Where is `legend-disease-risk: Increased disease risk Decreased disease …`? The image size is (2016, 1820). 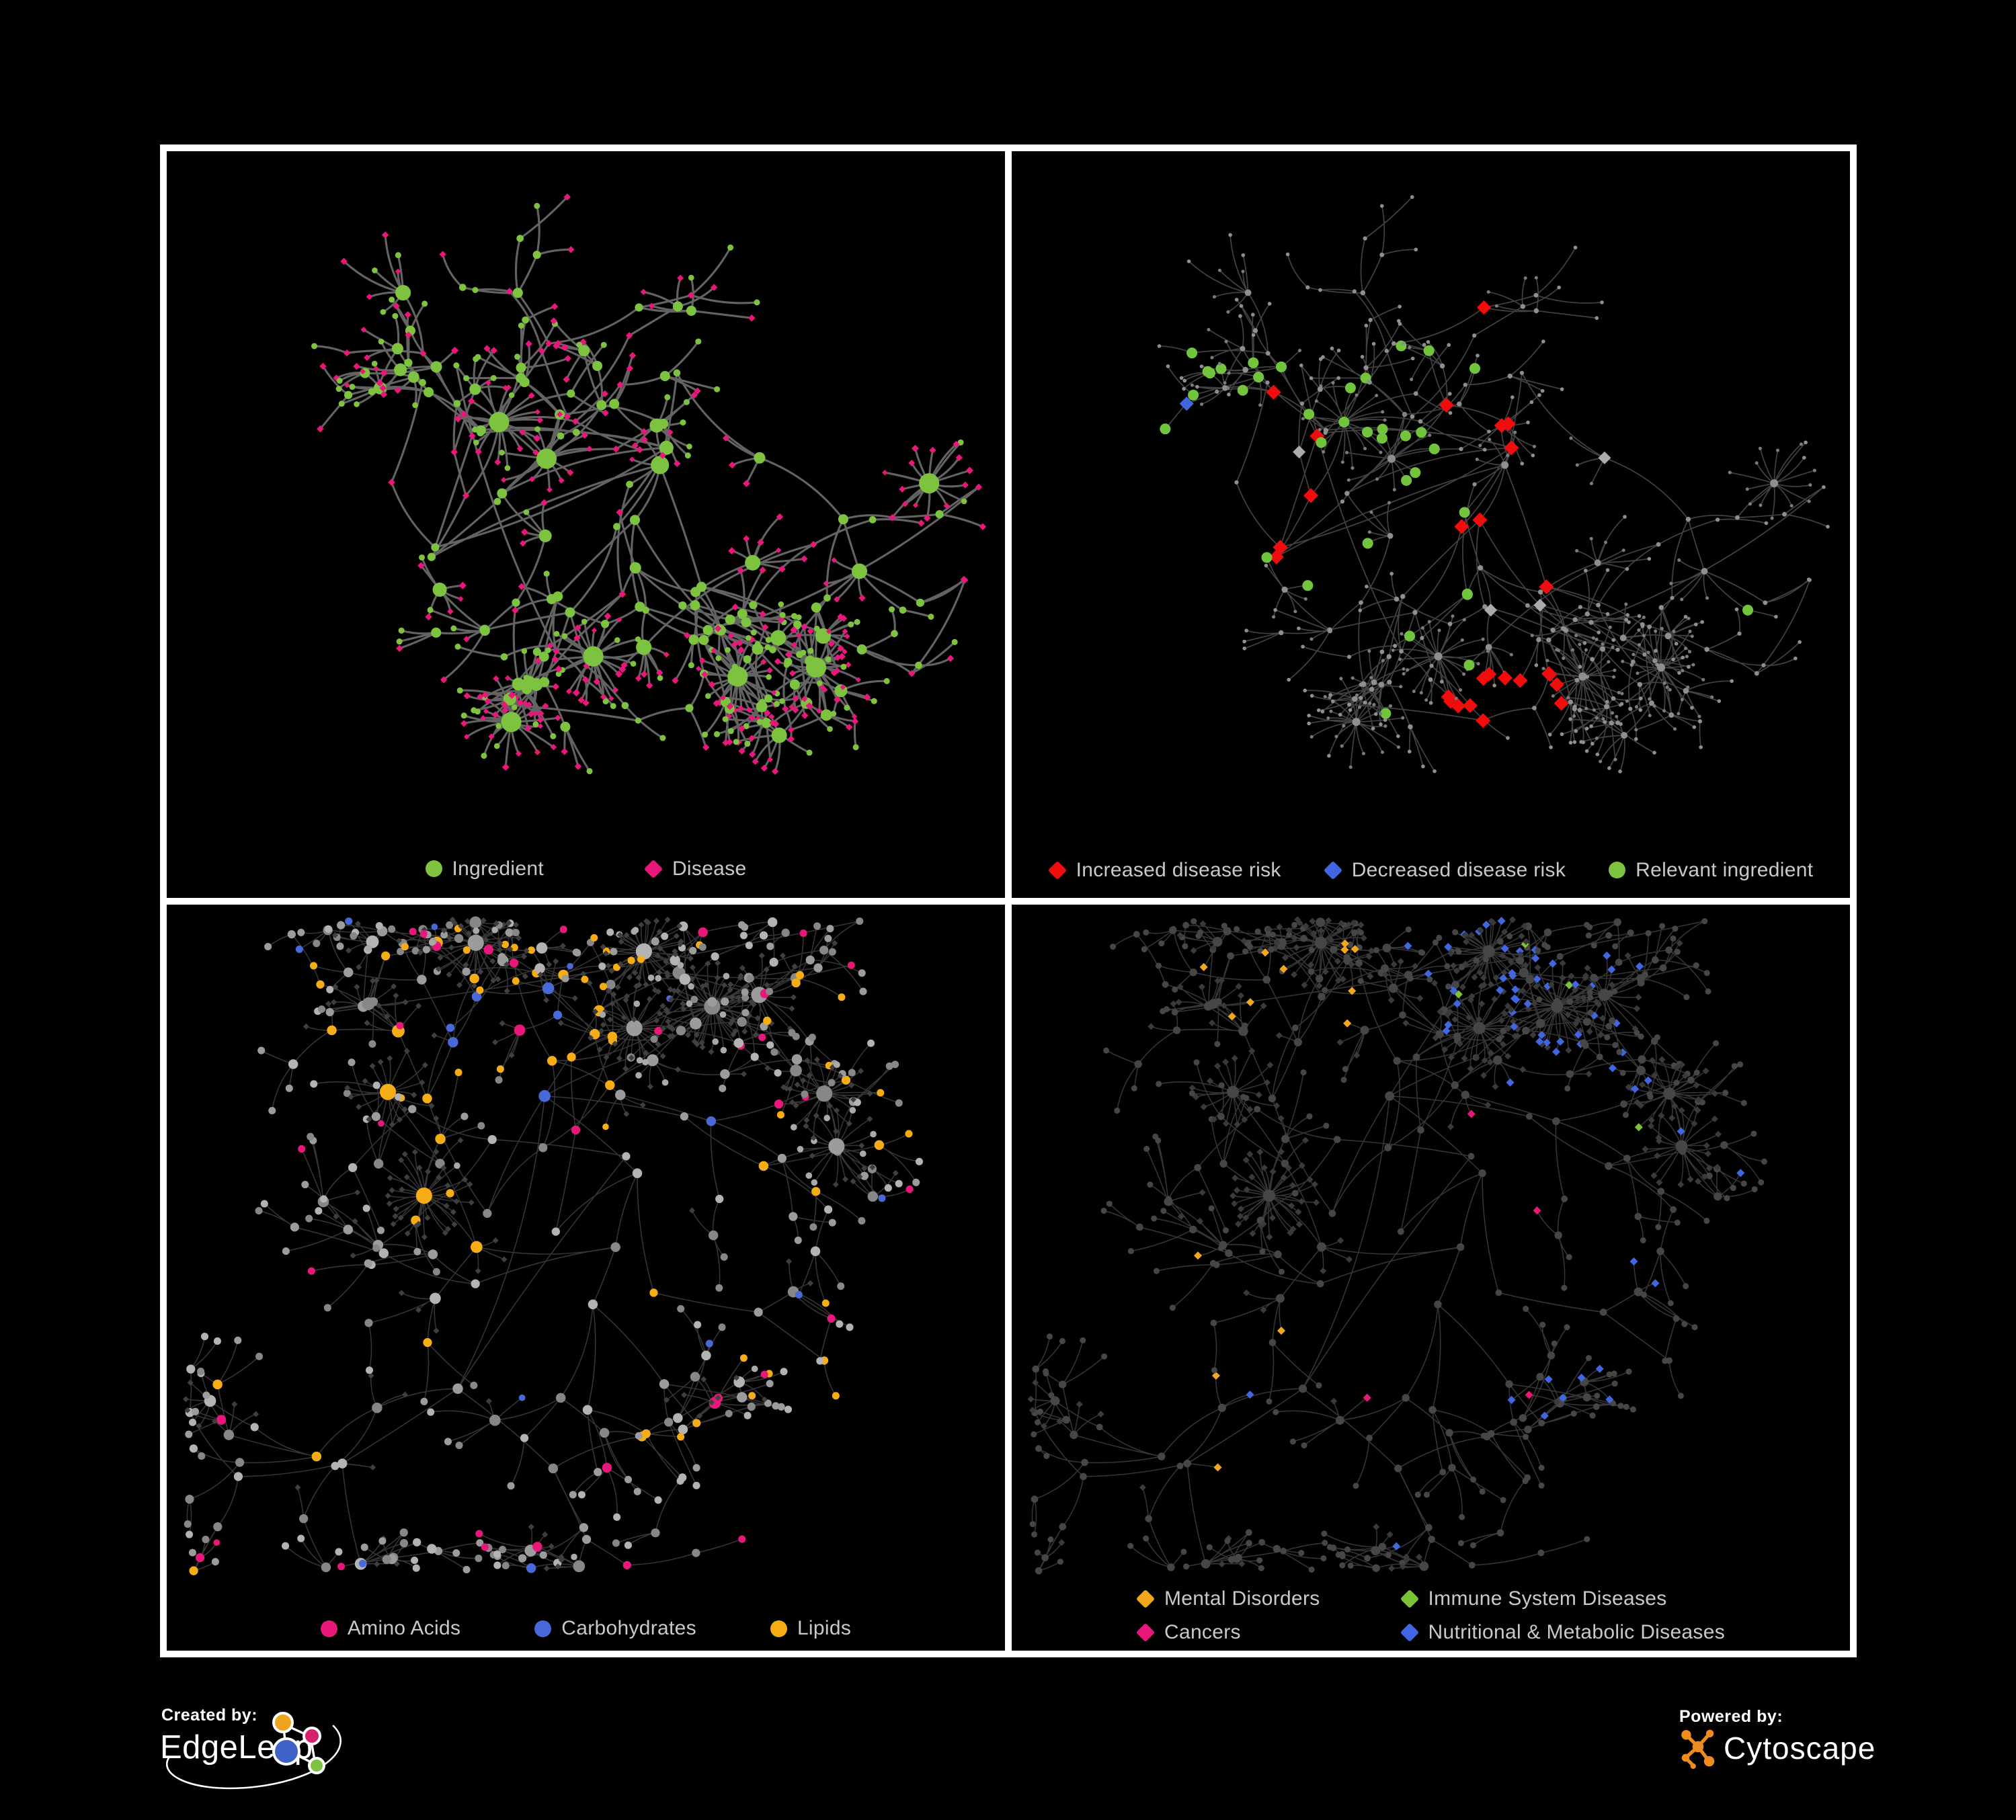
legend-disease-risk: Increased disease risk Decreased disease … is located at coordinates (1431, 871).